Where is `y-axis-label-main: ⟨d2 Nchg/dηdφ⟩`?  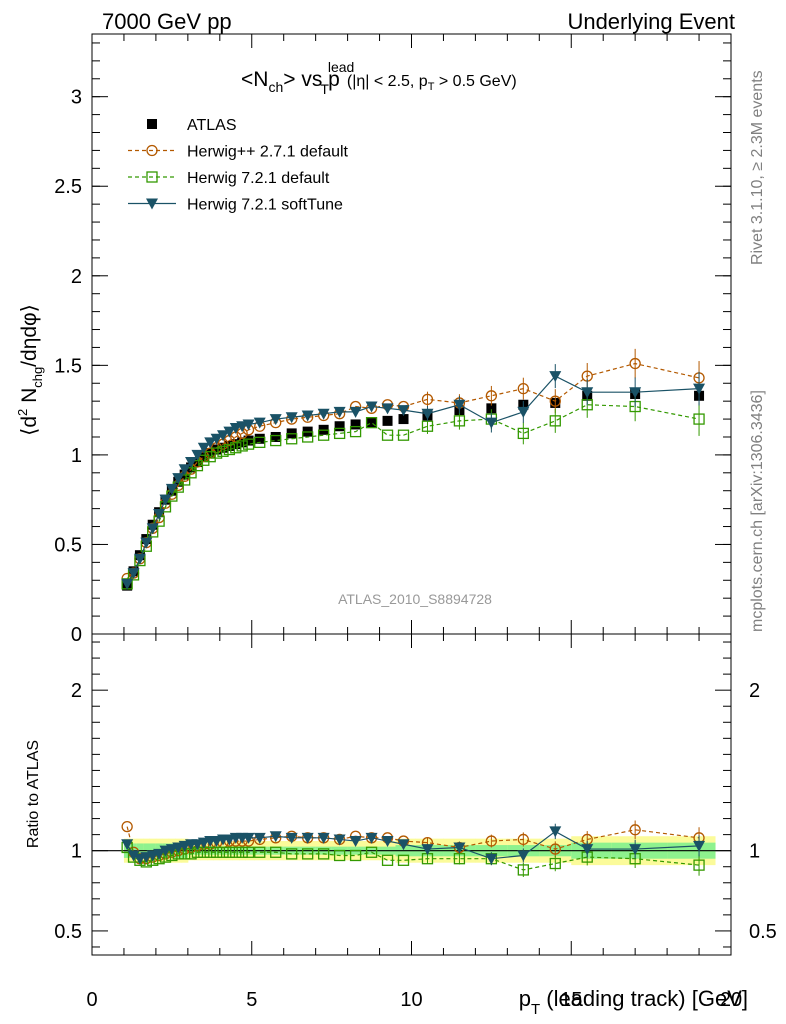 y-axis-label-main: ⟨d2 Nchg/dηdφ⟩ is located at coordinates (30, 370).